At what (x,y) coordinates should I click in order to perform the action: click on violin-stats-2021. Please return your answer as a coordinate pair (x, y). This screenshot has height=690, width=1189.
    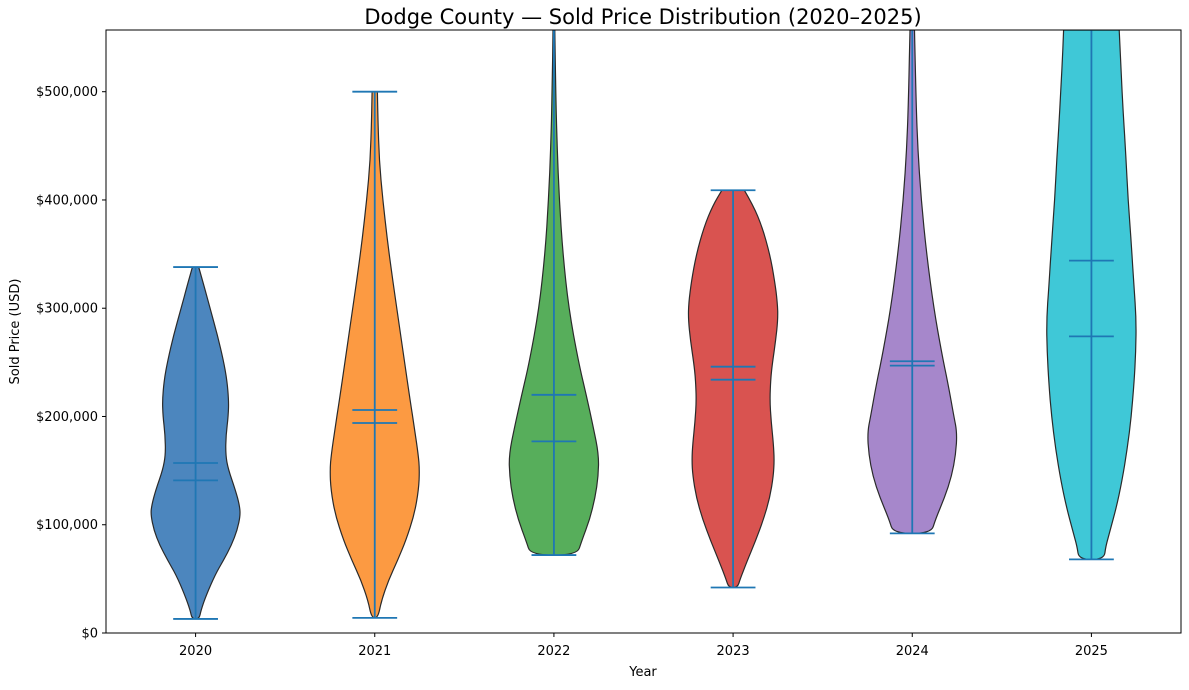
    Looking at the image, I should click on (375, 354).